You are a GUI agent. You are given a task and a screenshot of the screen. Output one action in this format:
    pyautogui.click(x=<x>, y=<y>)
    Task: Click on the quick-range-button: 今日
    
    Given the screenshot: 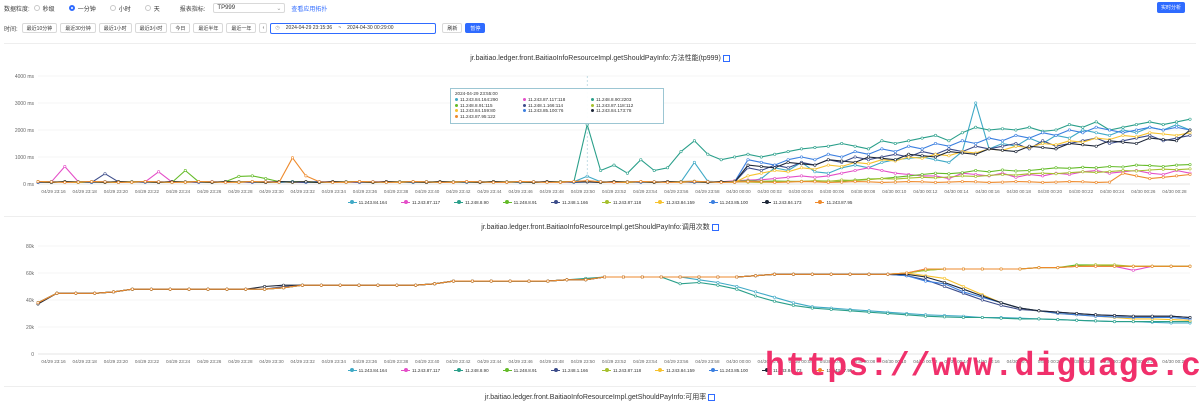 What is the action you would take?
    pyautogui.click(x=180, y=28)
    